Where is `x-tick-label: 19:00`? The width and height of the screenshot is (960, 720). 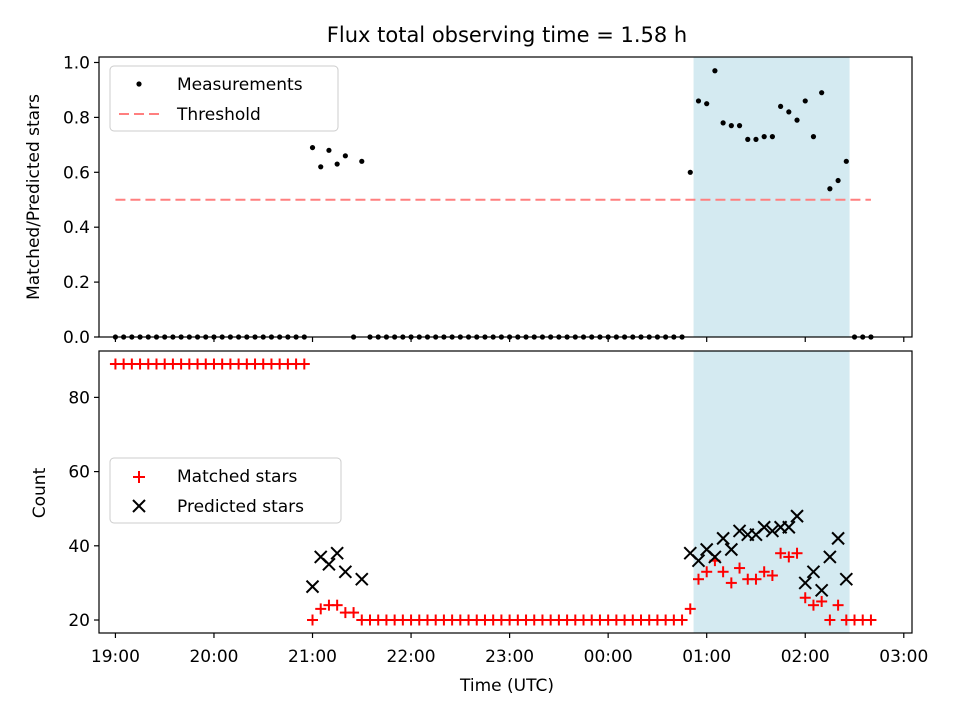
x-tick-label: 19:00 is located at coordinates (115, 657).